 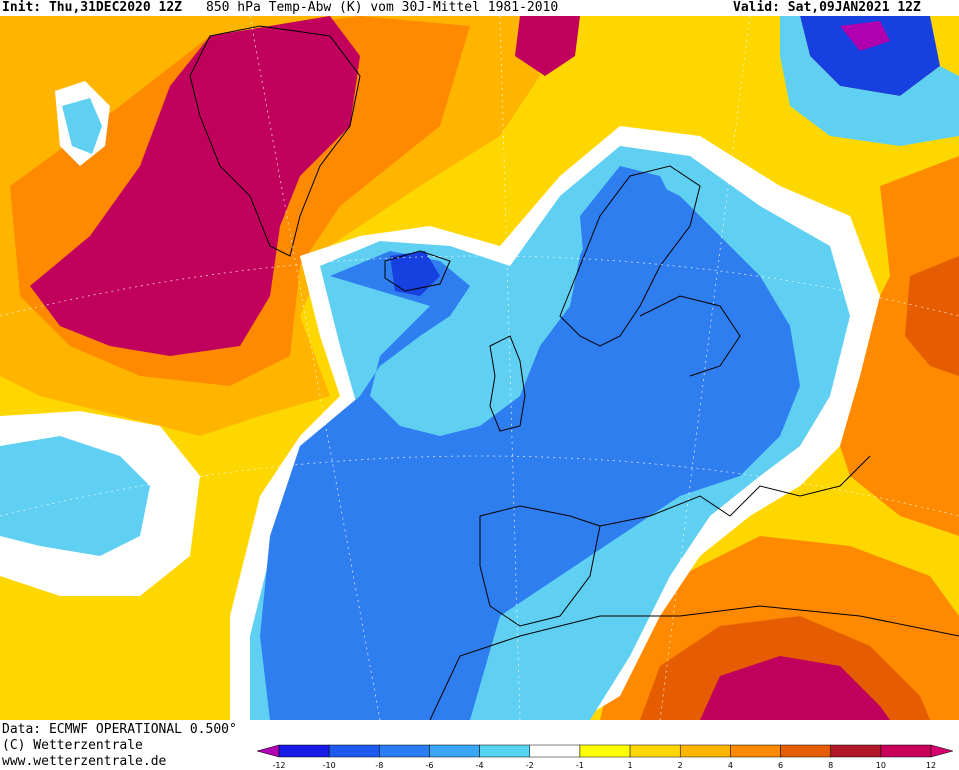 What do you see at coordinates (690, 336) in the screenshot?
I see `coastline-baltic` at bounding box center [690, 336].